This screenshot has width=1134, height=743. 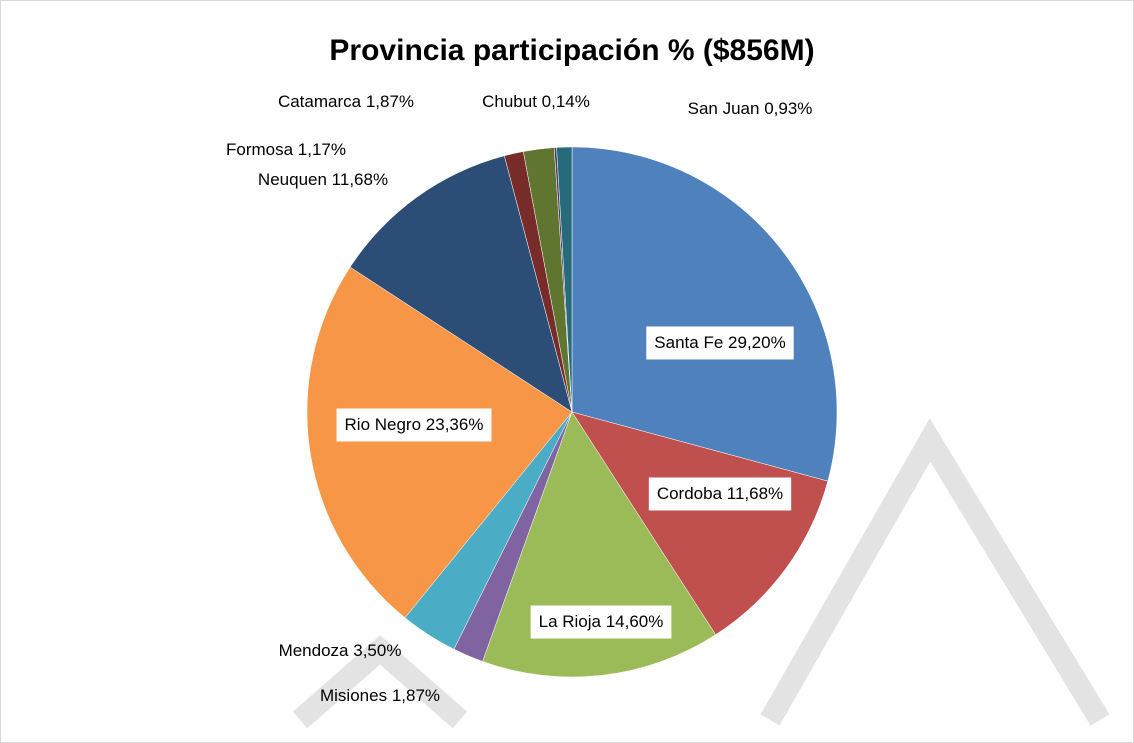 I want to click on data-label: Cordoba 11,68%, so click(x=720, y=494).